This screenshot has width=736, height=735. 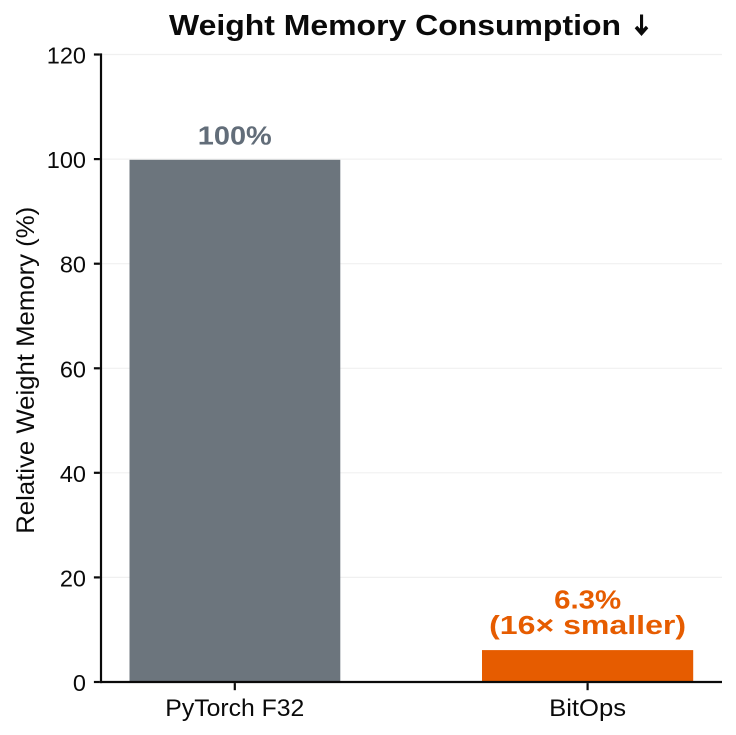 What do you see at coordinates (235, 137) in the screenshot?
I see `svg-text: 100%` at bounding box center [235, 137].